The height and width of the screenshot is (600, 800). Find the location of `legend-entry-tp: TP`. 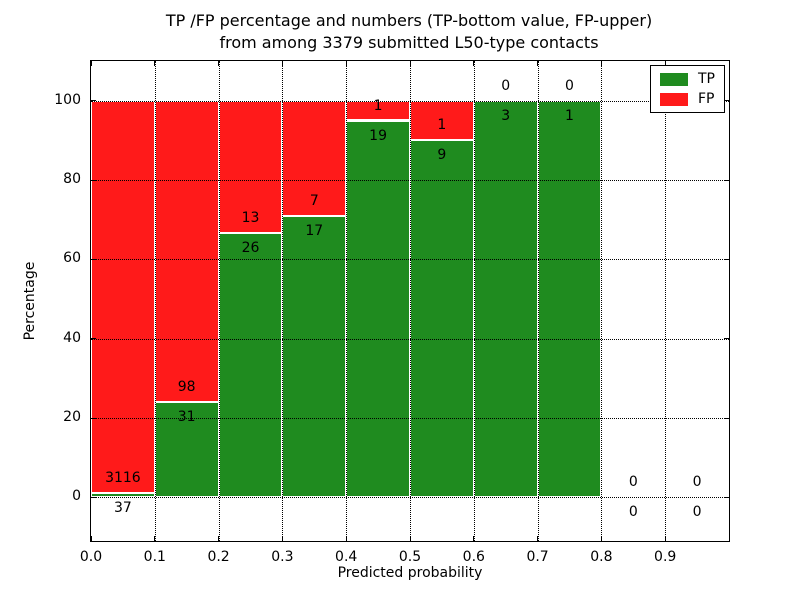

legend-entry-tp: TP is located at coordinates (687, 79).